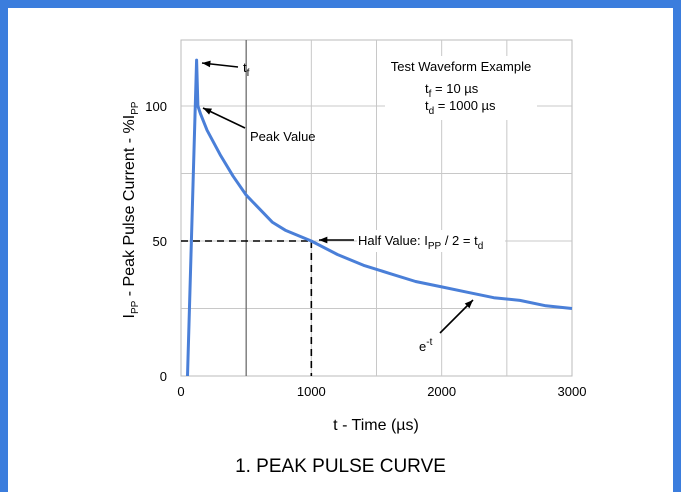 This screenshot has width=681, height=492. Describe the element at coordinates (163, 376) in the screenshot. I see `y-tick-label: 0` at that location.